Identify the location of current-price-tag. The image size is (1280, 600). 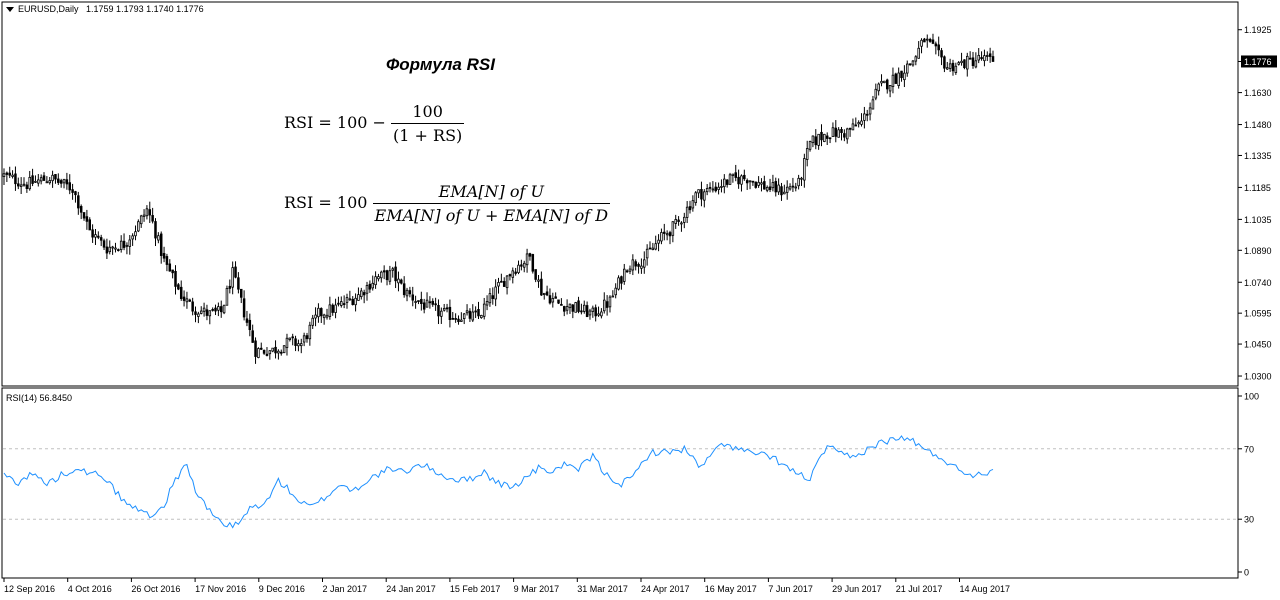
(1259, 61).